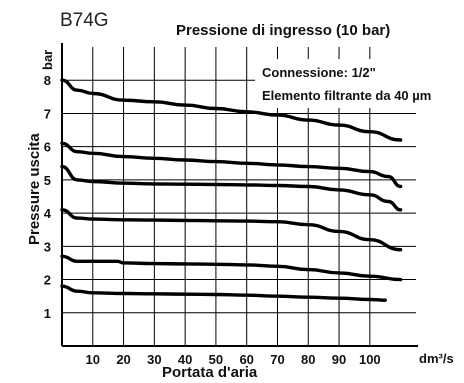 The image size is (464, 383). Describe the element at coordinates (47, 80) in the screenshot. I see `y-tick-label: 8` at that location.